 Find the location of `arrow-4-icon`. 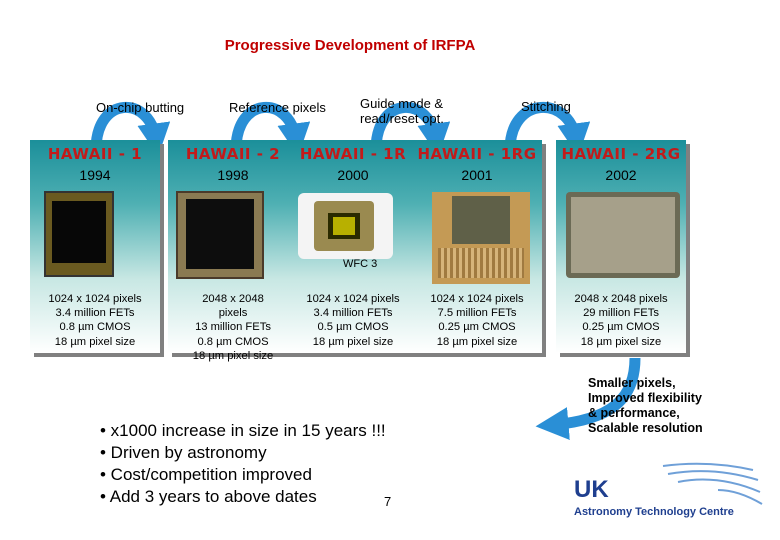

arrow-4-icon is located at coordinates (547, 129).